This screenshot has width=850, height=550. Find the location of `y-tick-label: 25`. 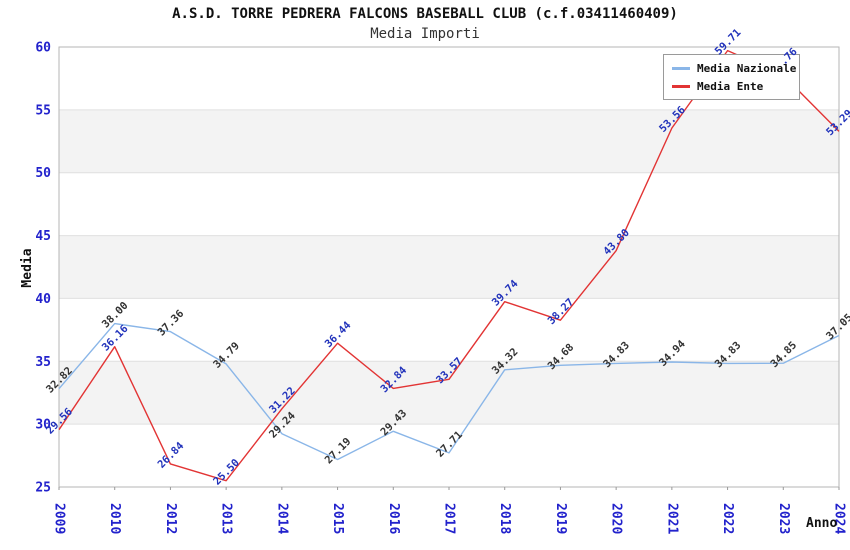

y-tick-label: 25 is located at coordinates (43, 488).